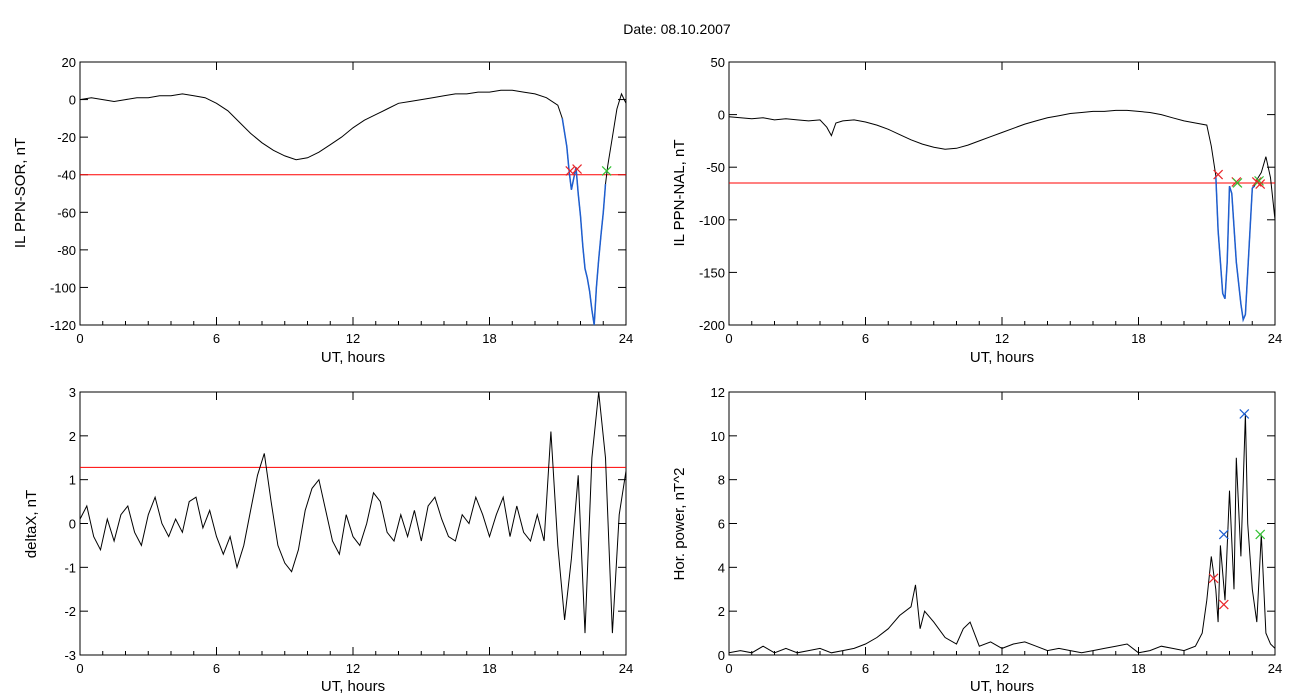 Image resolution: width=1300 pixels, height=700 pixels. I want to click on power-ytick-label: 10, so click(718, 436).